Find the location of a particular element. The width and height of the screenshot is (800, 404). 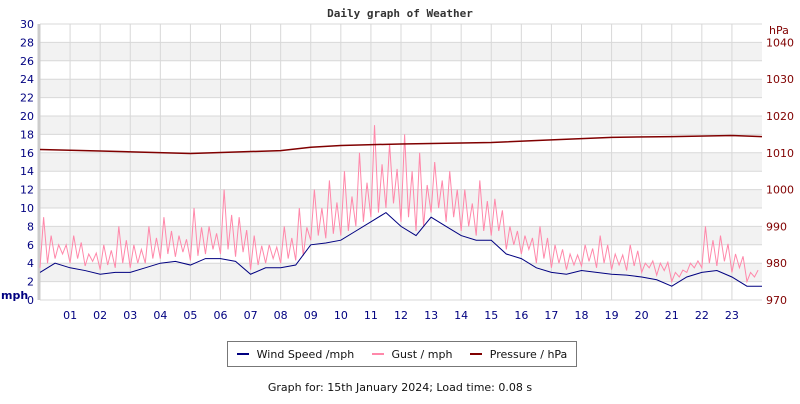

y-tick-label: 6 is located at coordinates (30, 245).